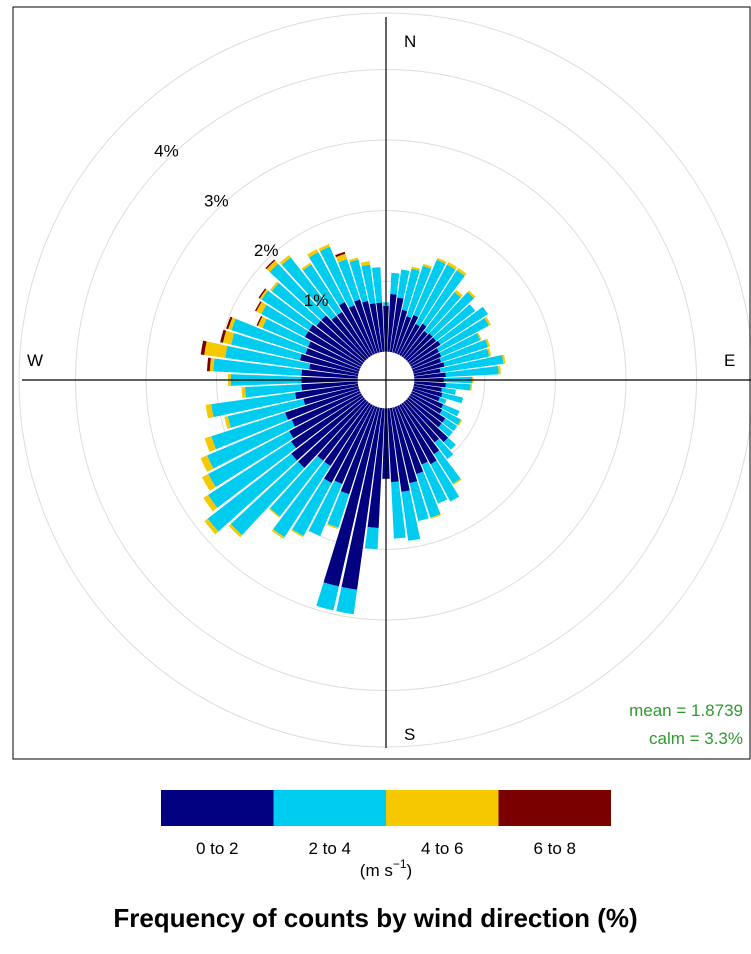  I want to click on radial-tick-labels: 1% 2% 3% 4%, so click(241, 225).